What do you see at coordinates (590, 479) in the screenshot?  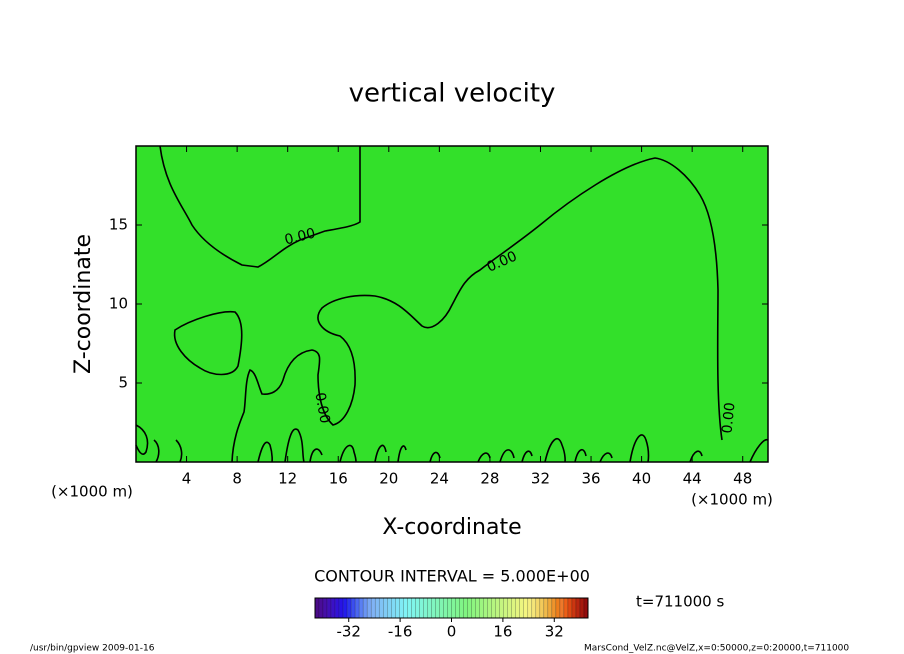 I see `x-tick-label: 36` at bounding box center [590, 479].